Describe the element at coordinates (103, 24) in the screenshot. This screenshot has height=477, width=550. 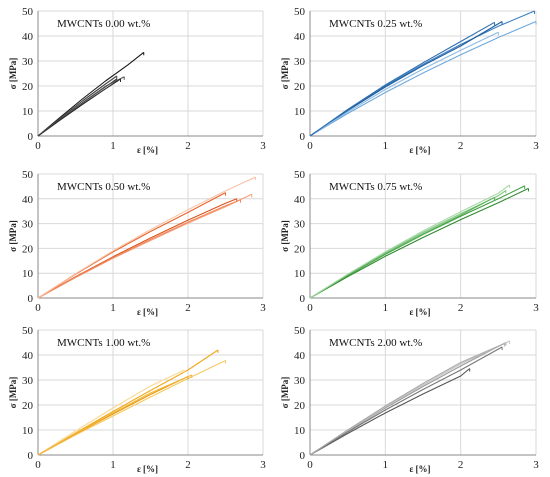
I see `chart-title: MWCNTs 0.00 wt.%` at that location.